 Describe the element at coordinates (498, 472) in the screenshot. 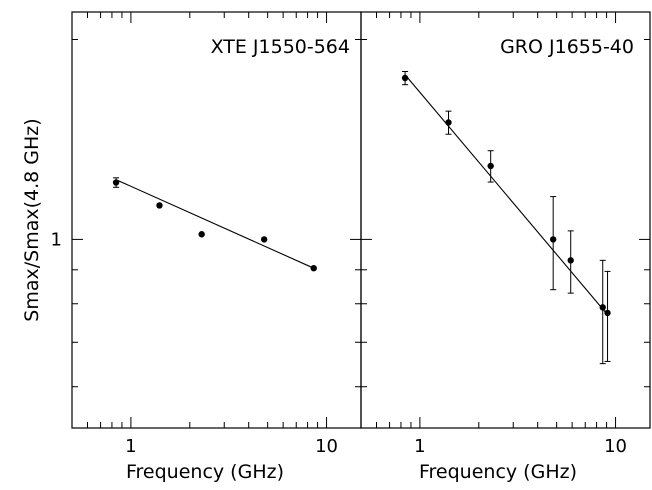

I see `x-axis-label-right: Frequency (GHz)` at that location.